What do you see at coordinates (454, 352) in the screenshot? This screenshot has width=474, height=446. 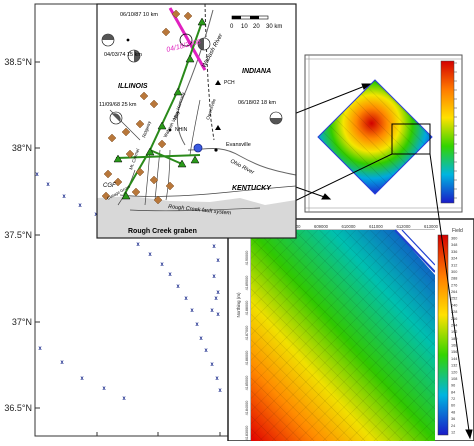 I see `zoom-colorbar-tick-label: 156` at bounding box center [454, 352].